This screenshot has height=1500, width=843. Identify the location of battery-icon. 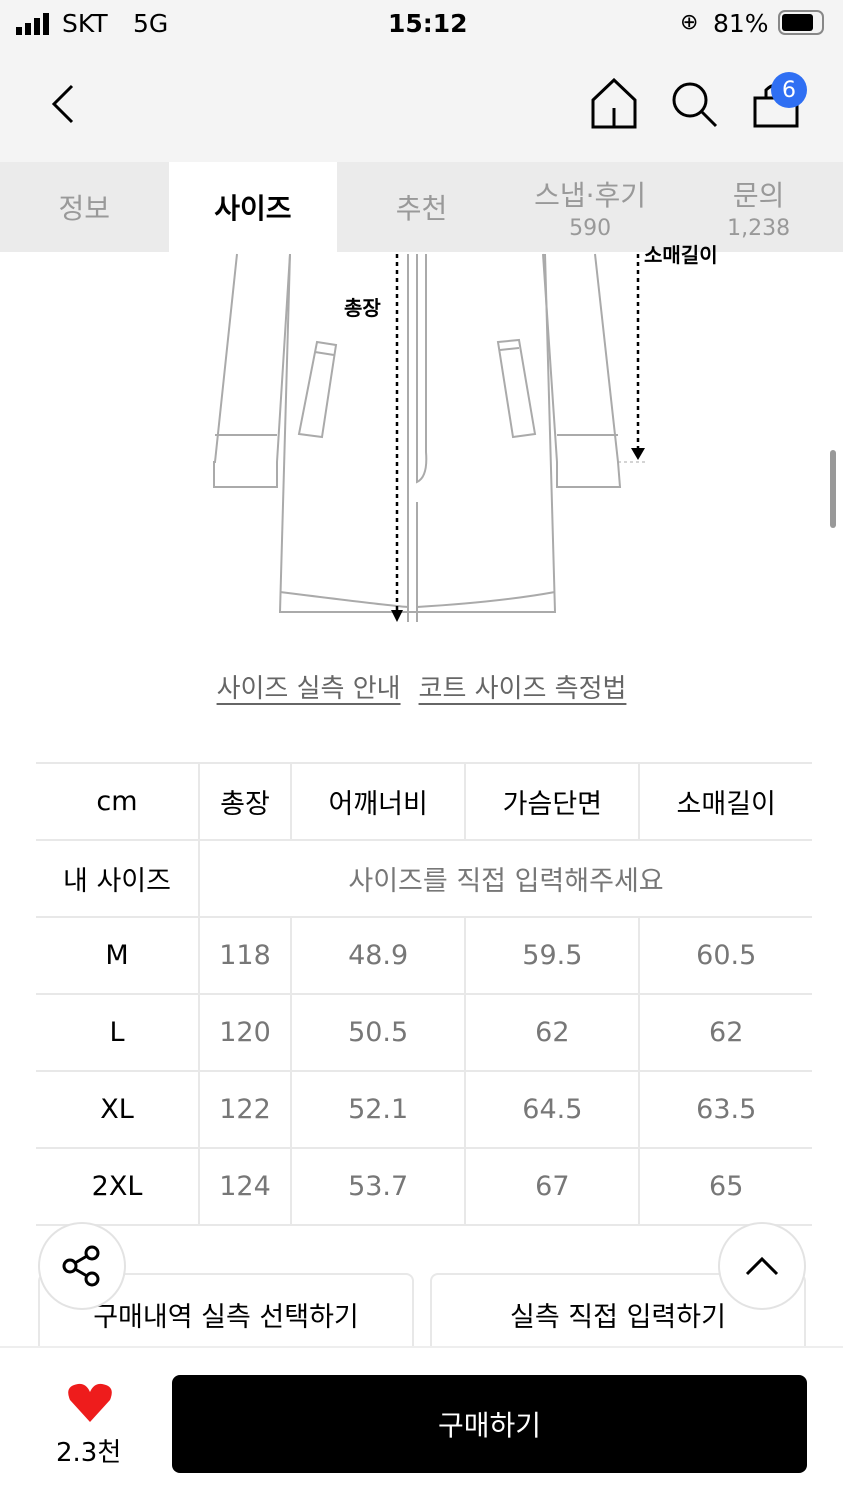
(801, 22).